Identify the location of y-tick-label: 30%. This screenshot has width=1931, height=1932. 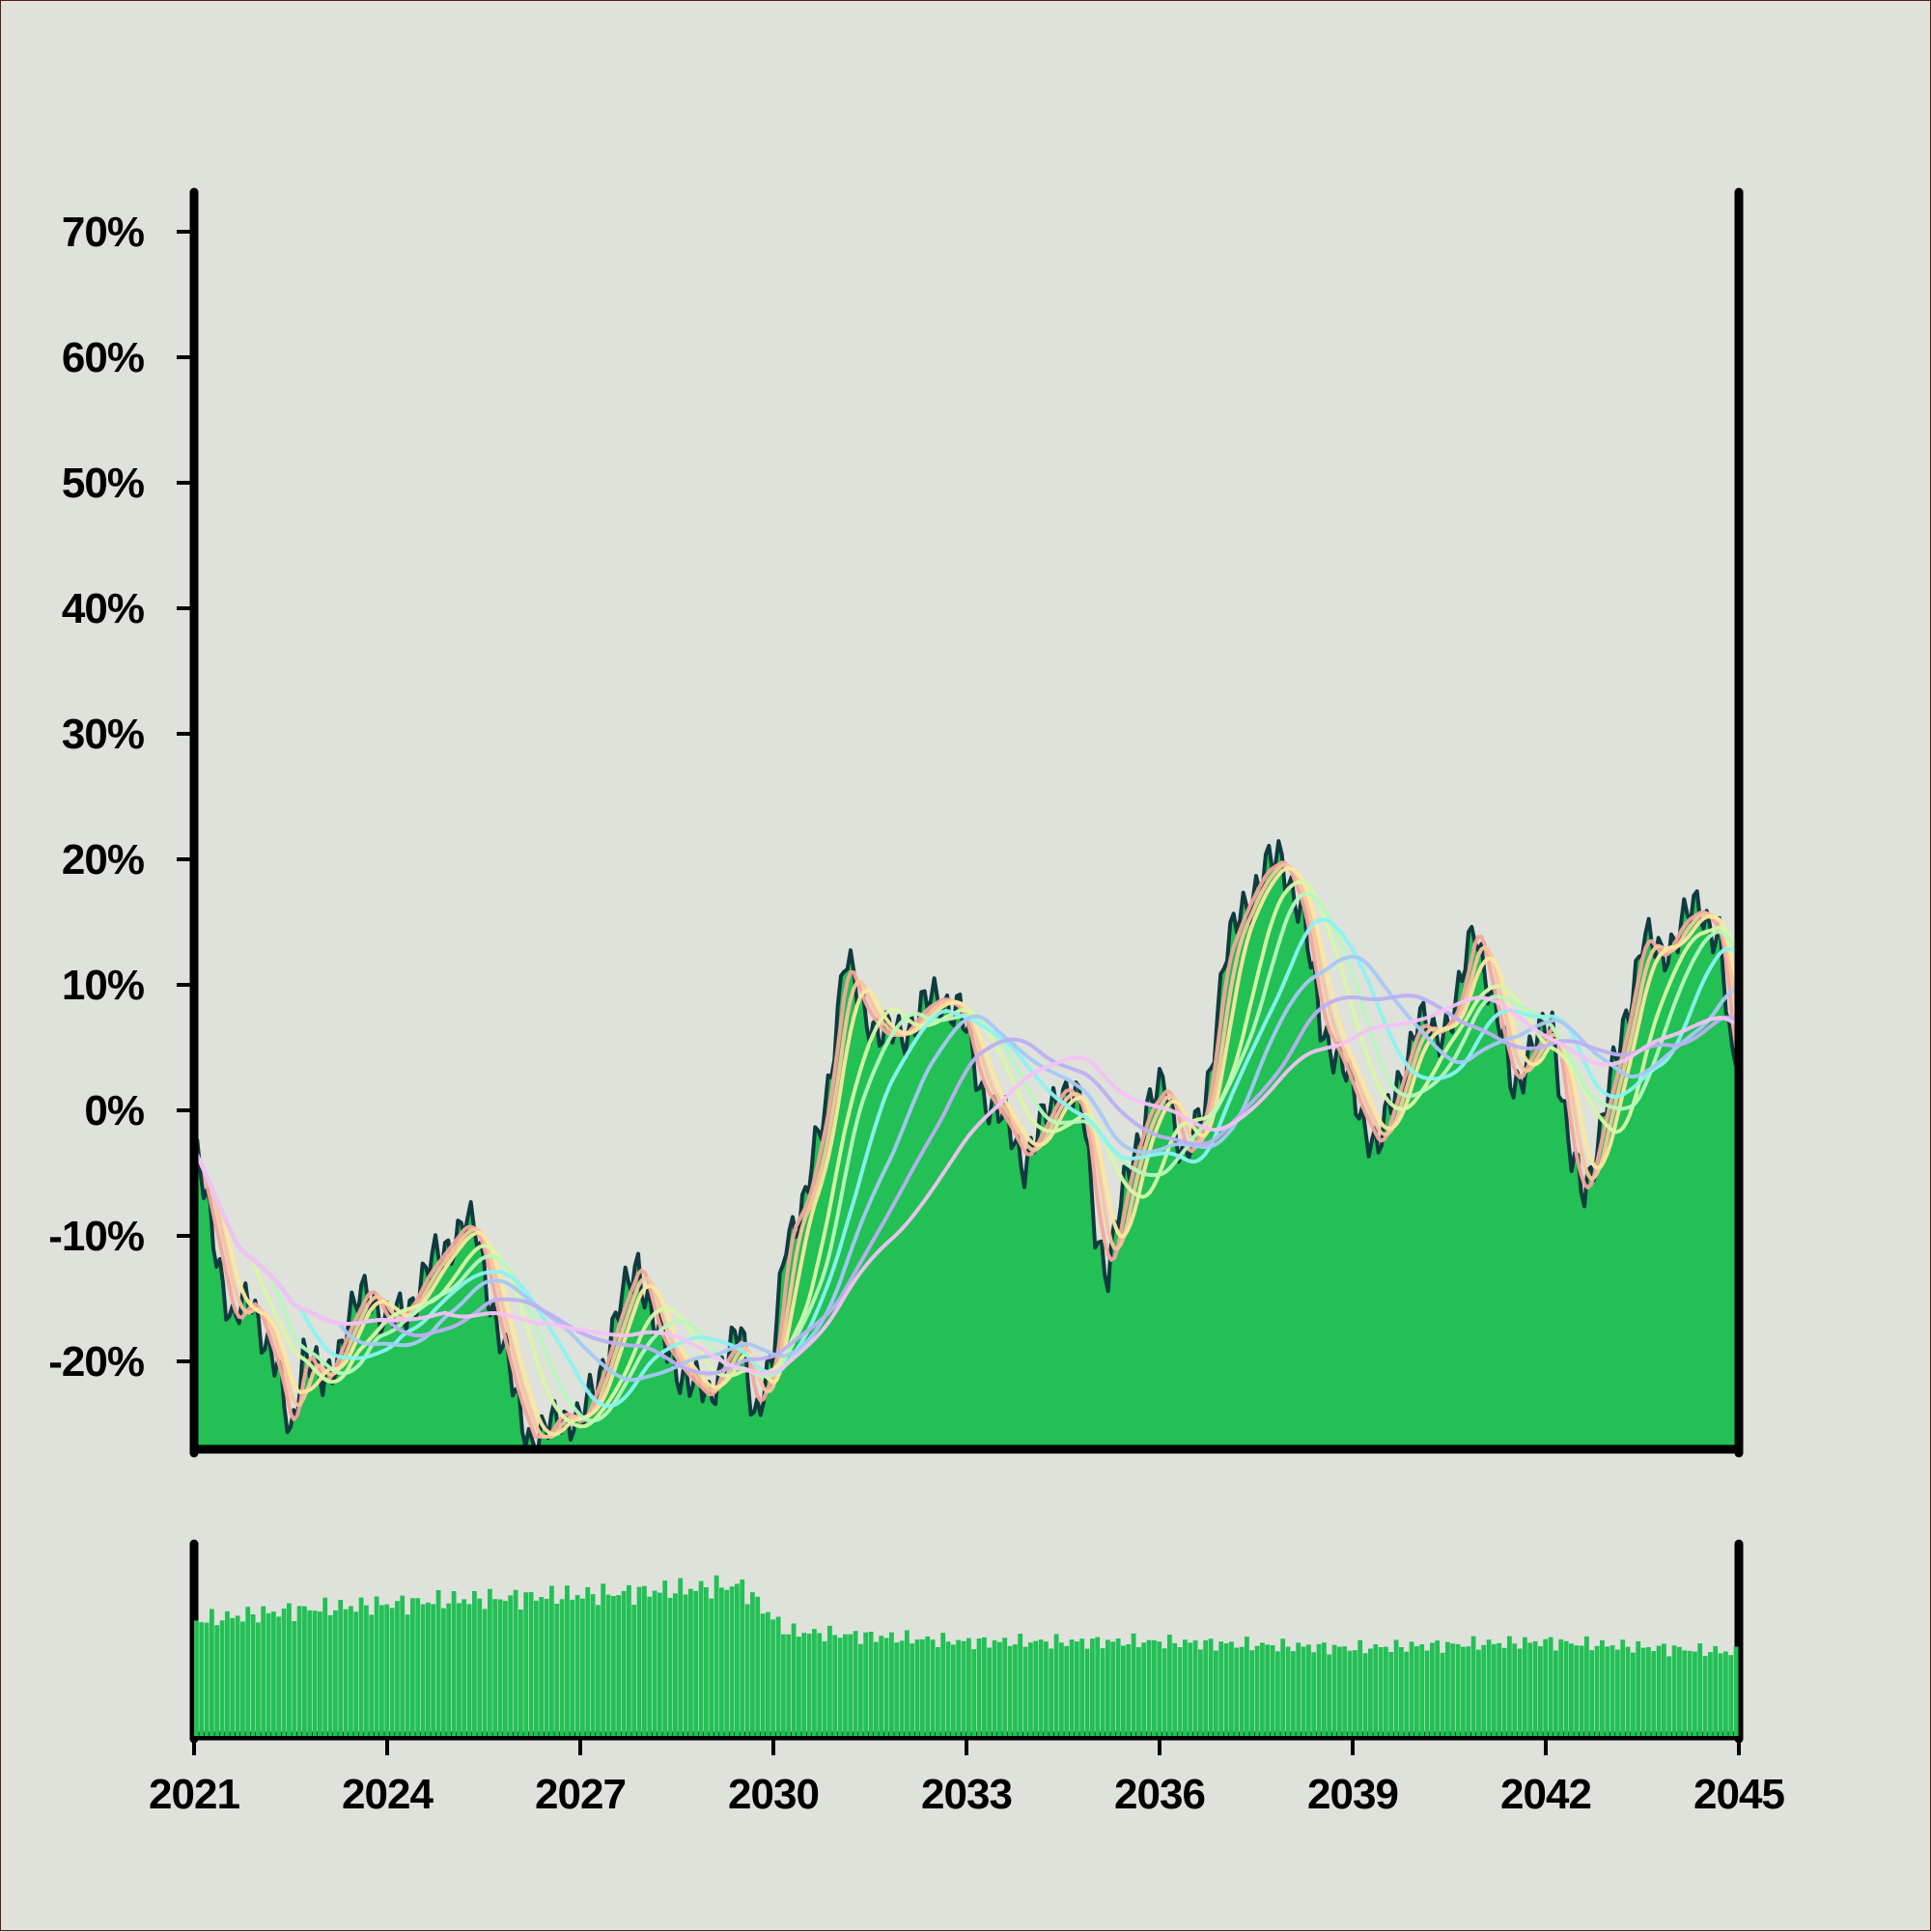
(103, 735).